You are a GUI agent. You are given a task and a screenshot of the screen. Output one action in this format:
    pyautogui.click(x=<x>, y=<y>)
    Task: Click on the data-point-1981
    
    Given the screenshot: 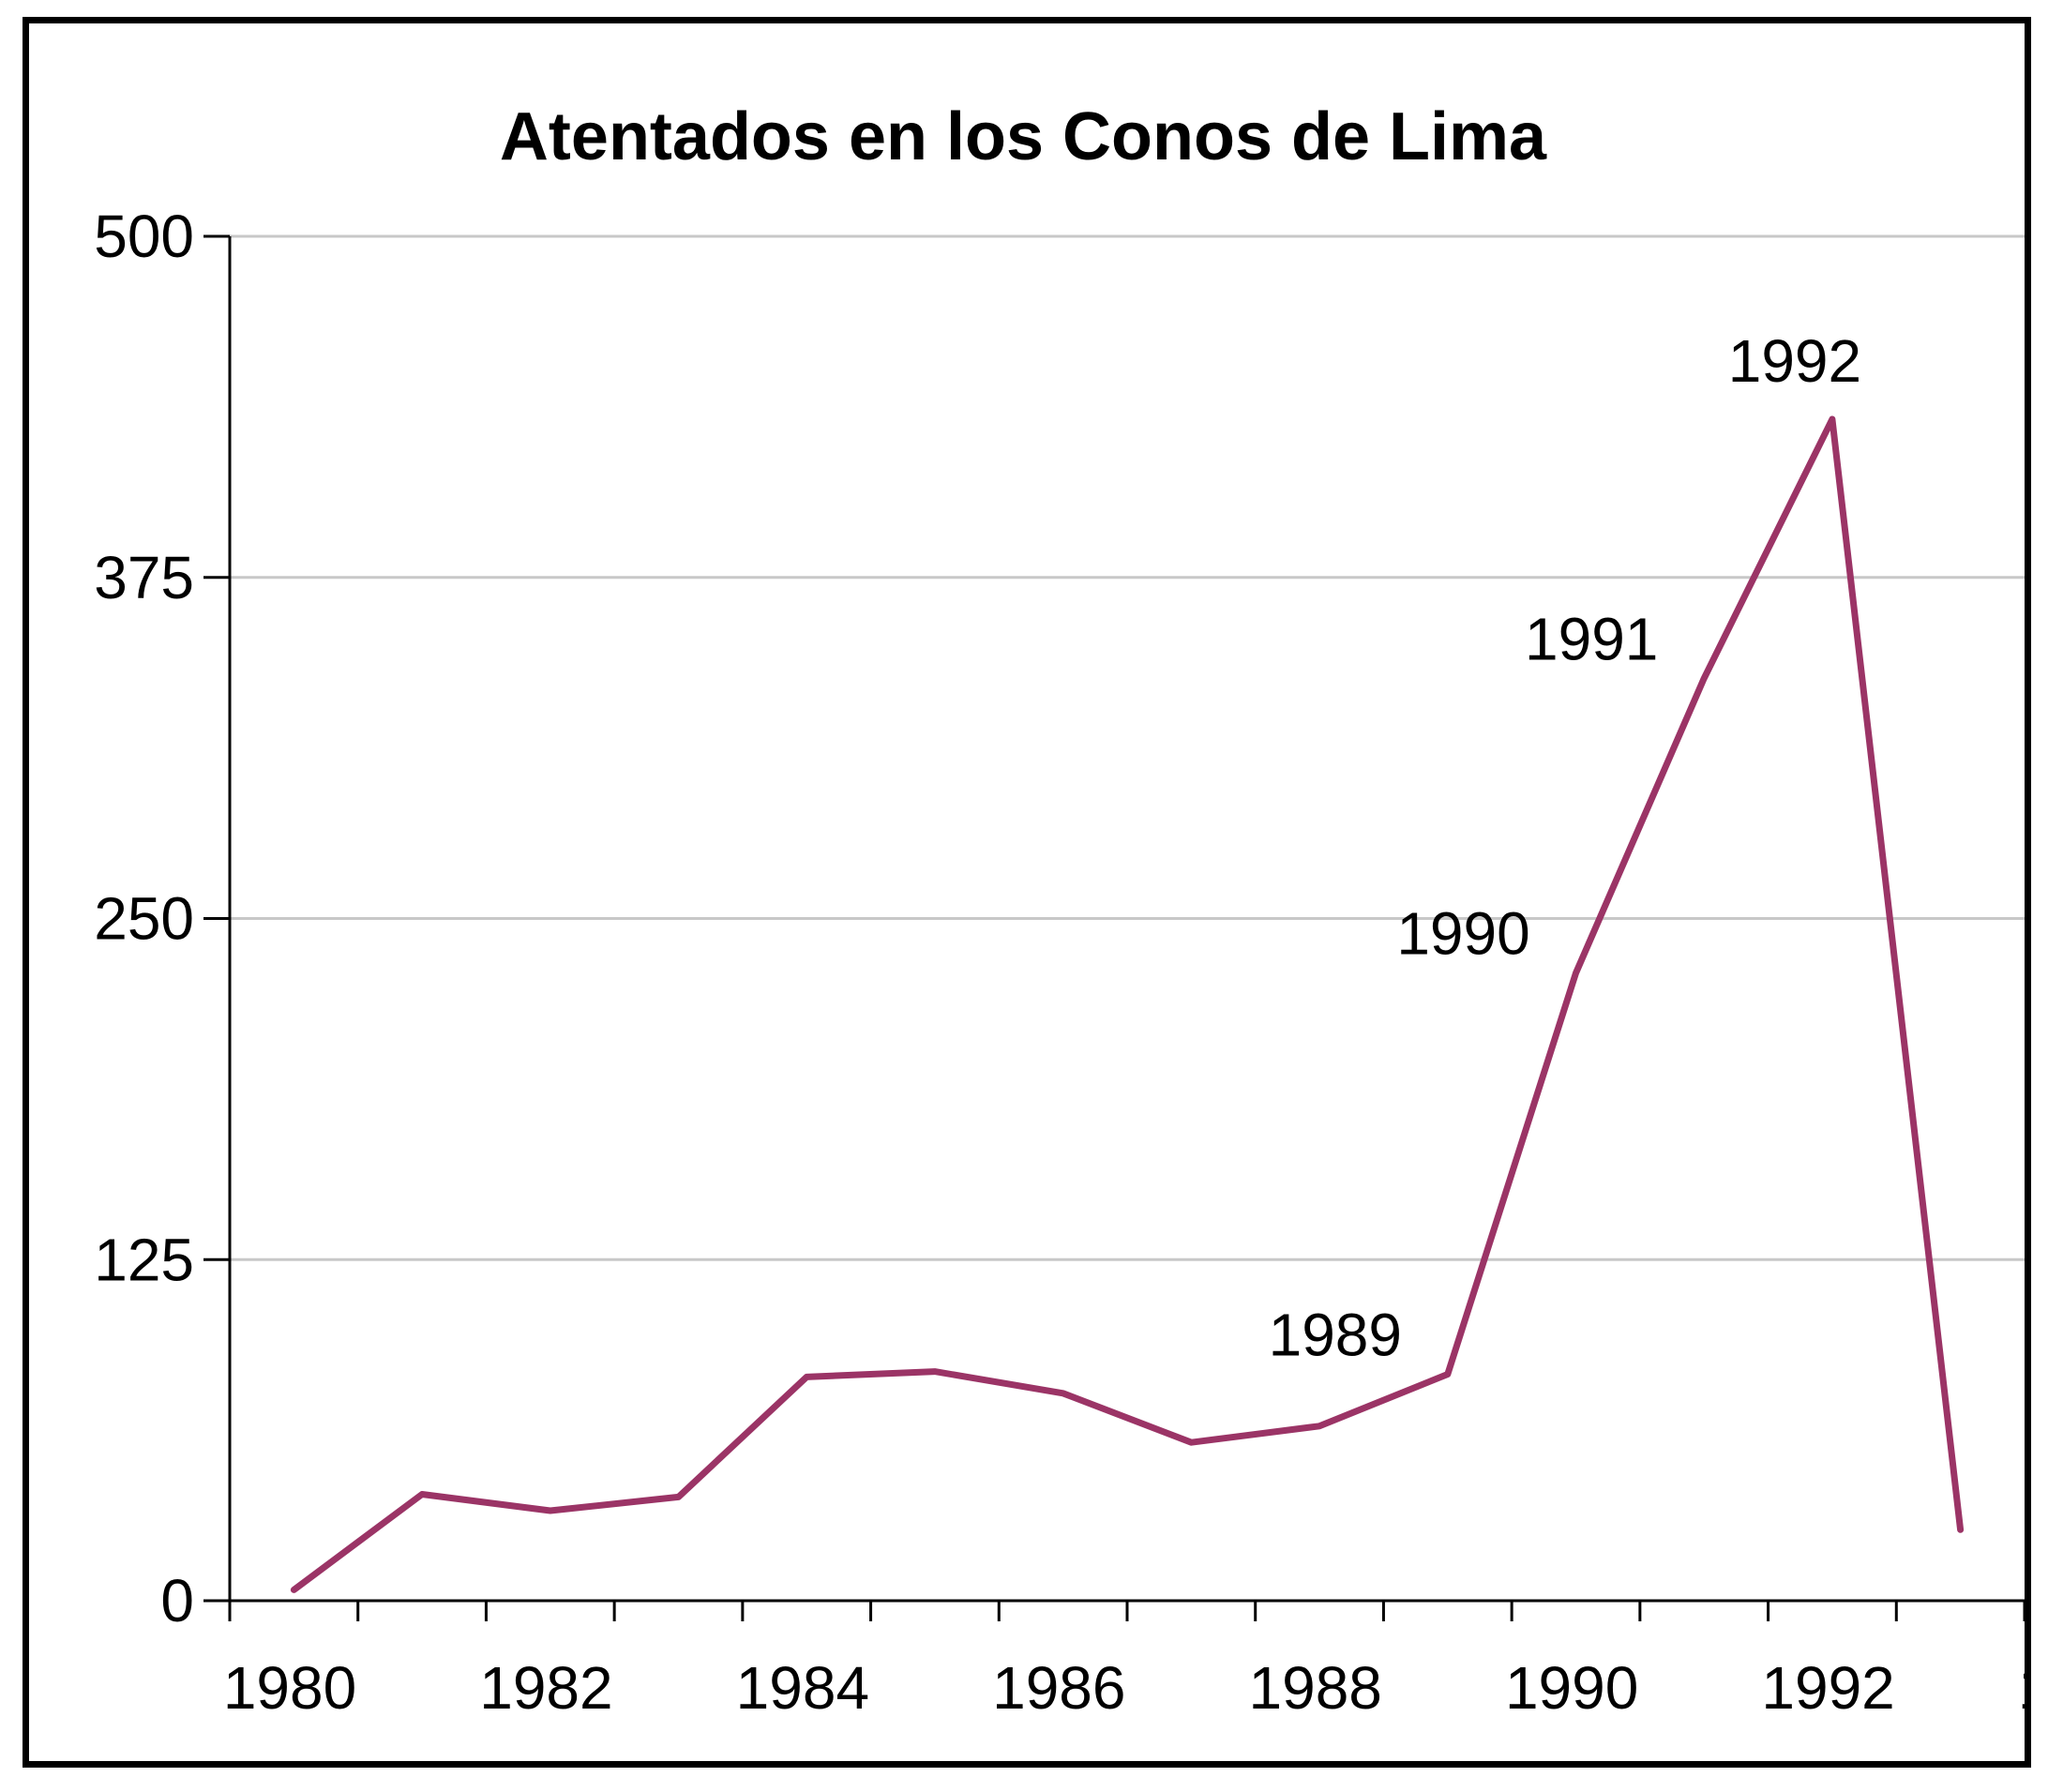 What is the action you would take?
    pyautogui.click(x=423, y=1494)
    